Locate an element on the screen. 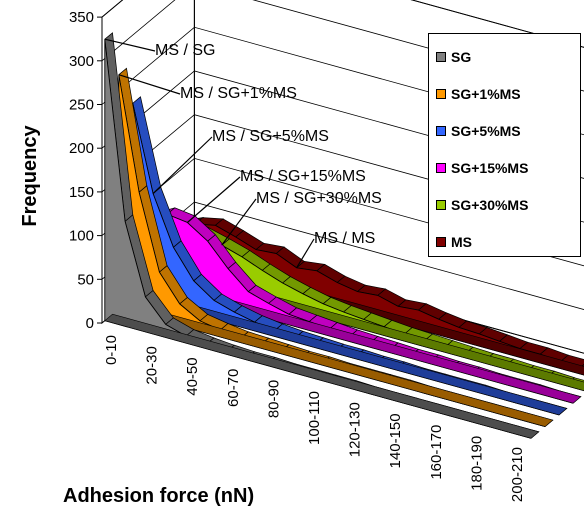 This screenshot has width=584, height=518. legend-label: SG+30%MS is located at coordinates (490, 205).